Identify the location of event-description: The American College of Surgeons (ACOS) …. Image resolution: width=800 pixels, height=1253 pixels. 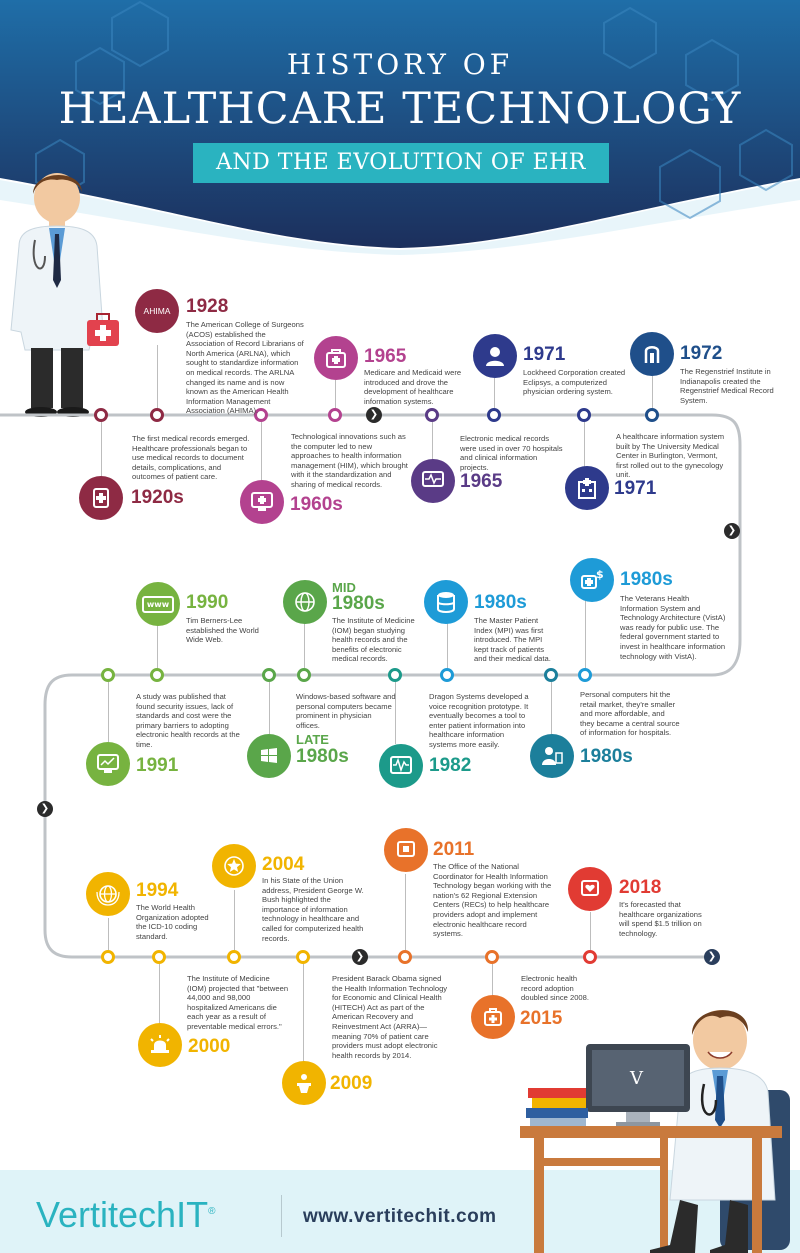
(245, 368).